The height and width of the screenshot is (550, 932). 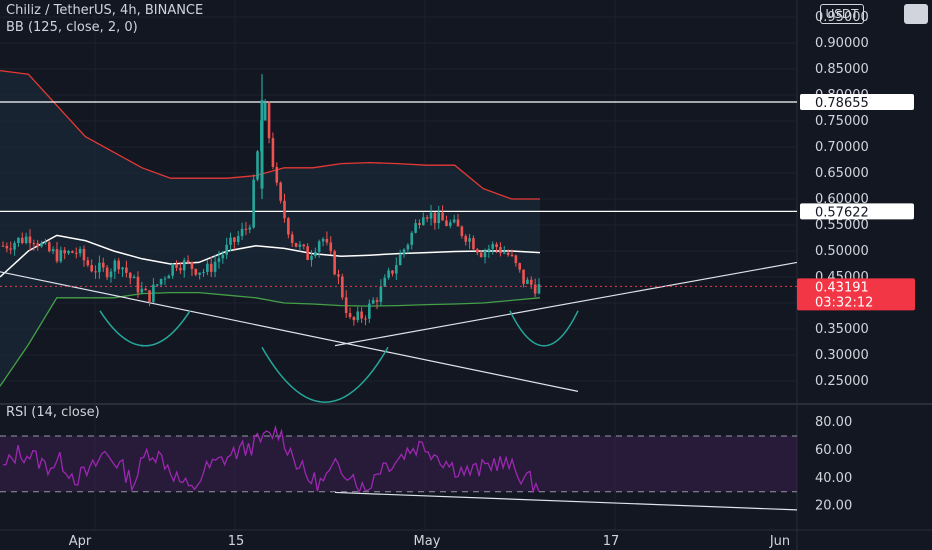 What do you see at coordinates (325, 374) in the screenshot?
I see `head-arc` at bounding box center [325, 374].